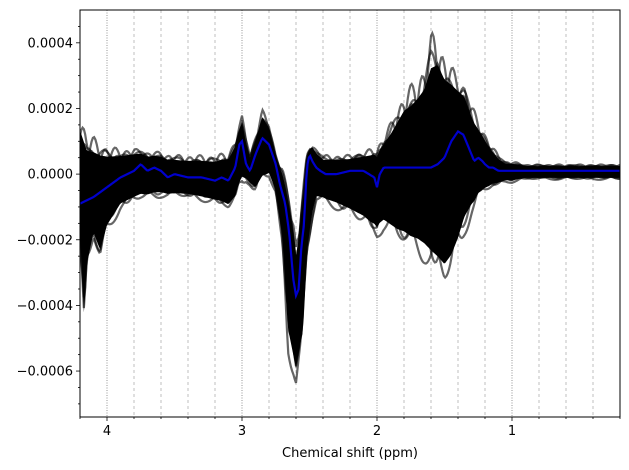 This screenshot has width=629, height=470. Describe the element at coordinates (45, 306) in the screenshot. I see `y-tick-label: −0.0004` at that location.